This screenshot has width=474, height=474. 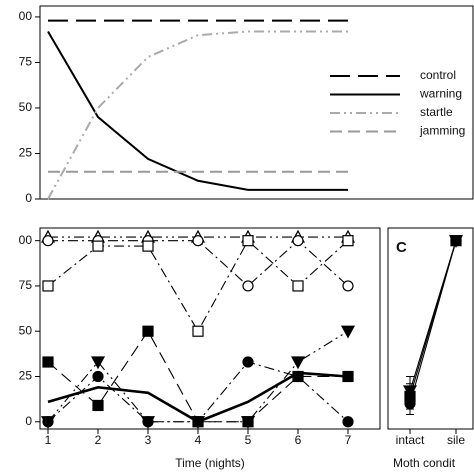 What do you see at coordinates (48, 440) in the screenshot?
I see `x-tick-label: 1` at bounding box center [48, 440].